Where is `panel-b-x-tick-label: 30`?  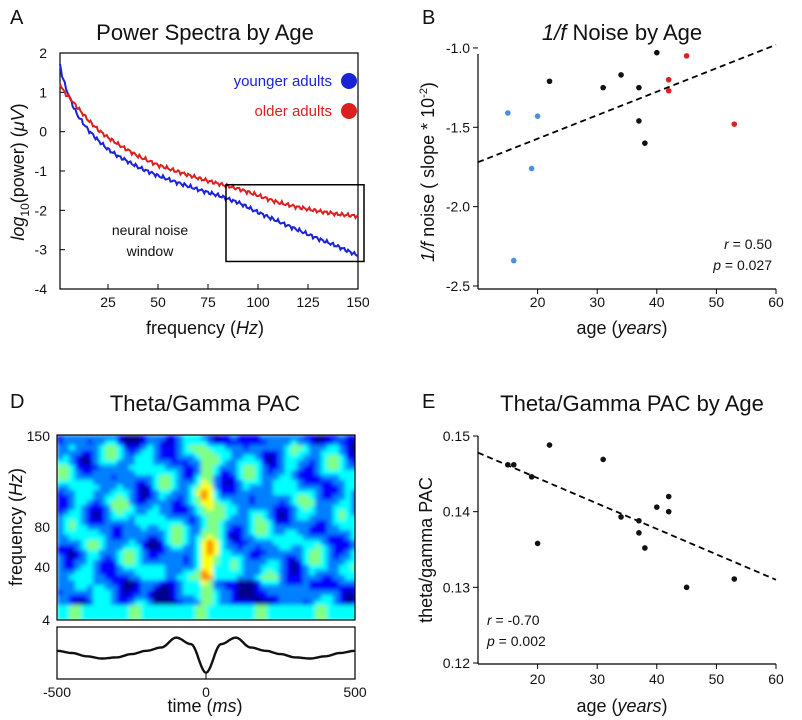 panel-b-x-tick-label: 30 is located at coordinates (597, 302).